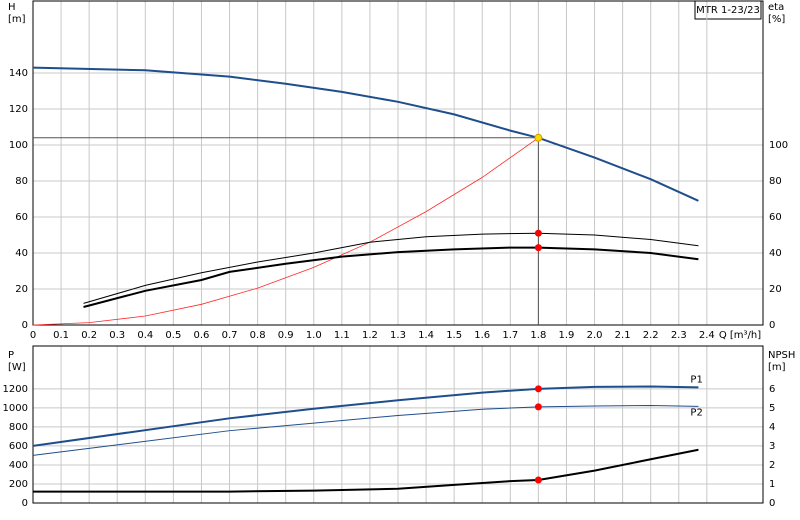  What do you see at coordinates (145, 335) in the screenshot?
I see `x-tick-label: 0.4` at bounding box center [145, 335].